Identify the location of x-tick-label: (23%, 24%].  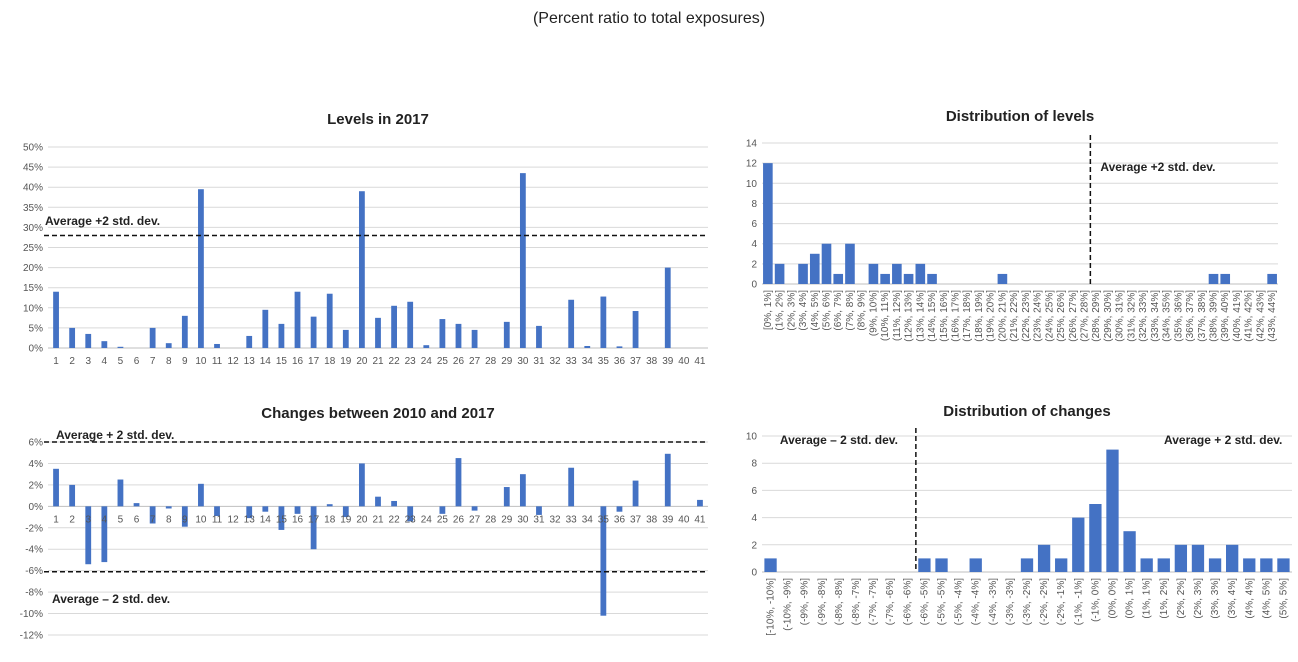
(1038, 316).